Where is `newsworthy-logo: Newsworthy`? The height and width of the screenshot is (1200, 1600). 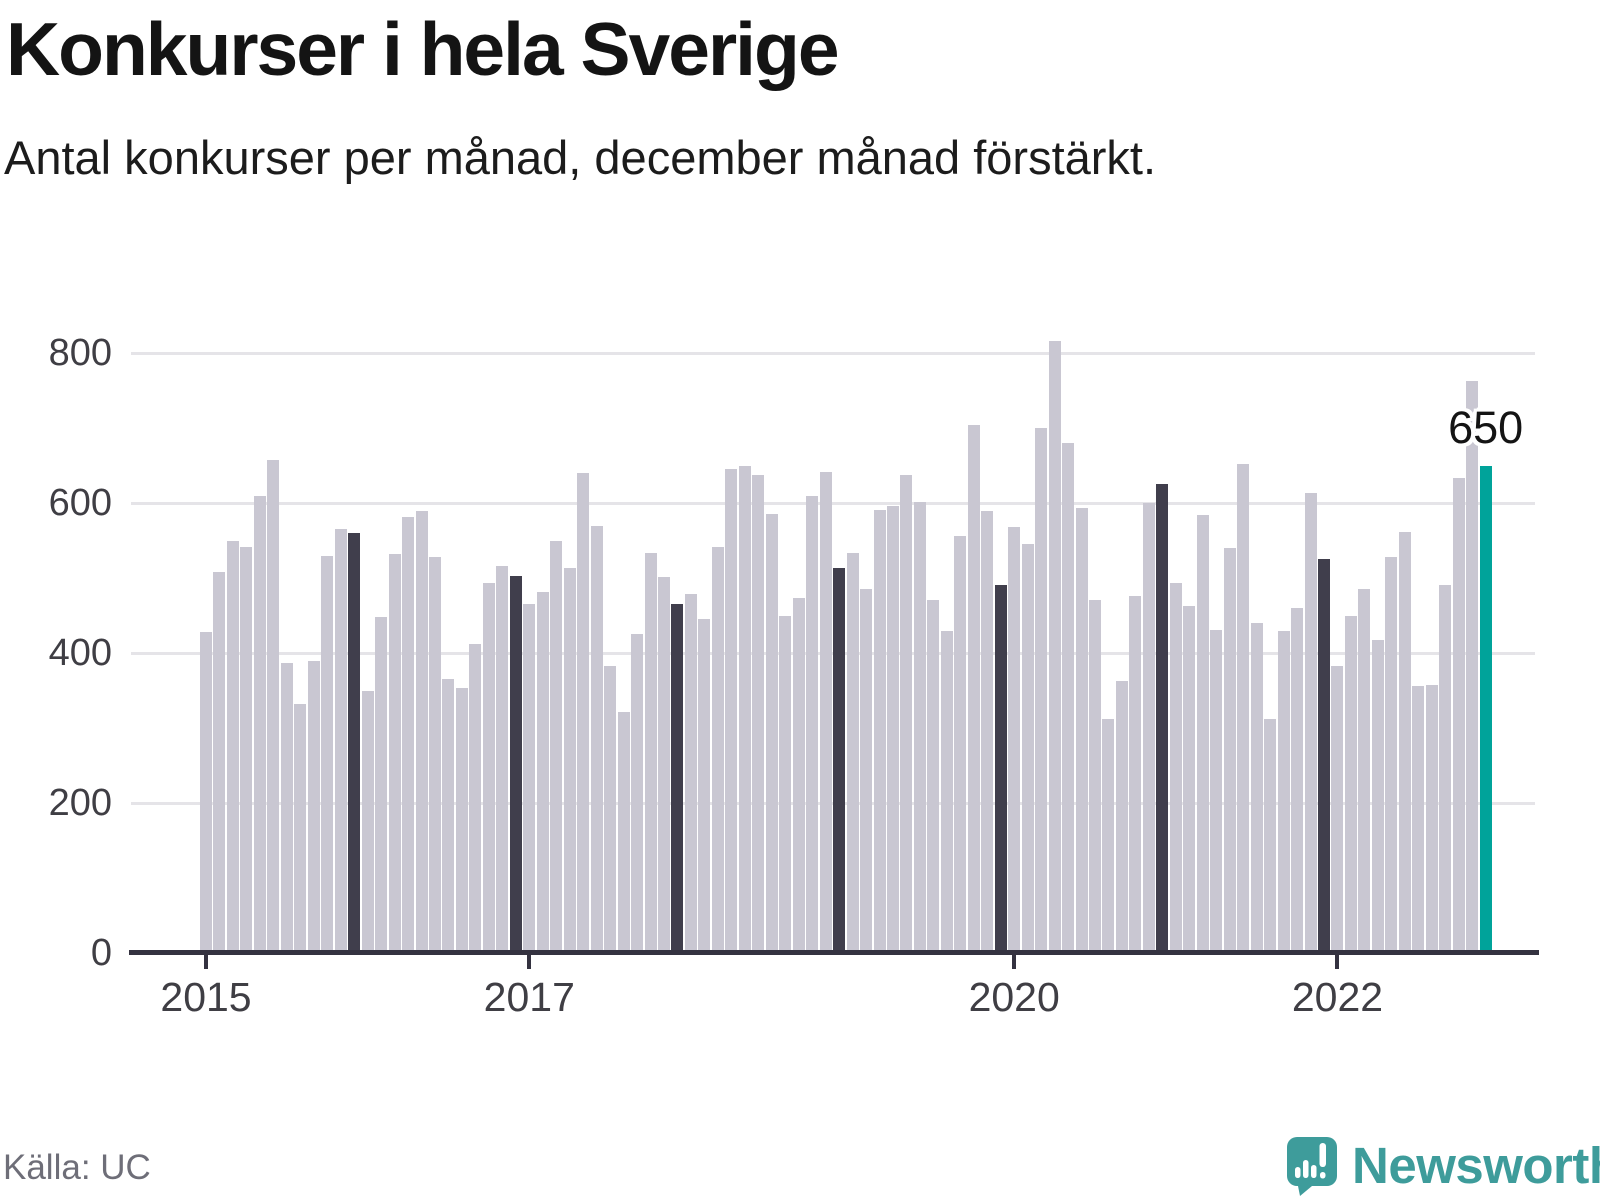 newsworthy-logo: Newsworthy is located at coordinates (1443, 1167).